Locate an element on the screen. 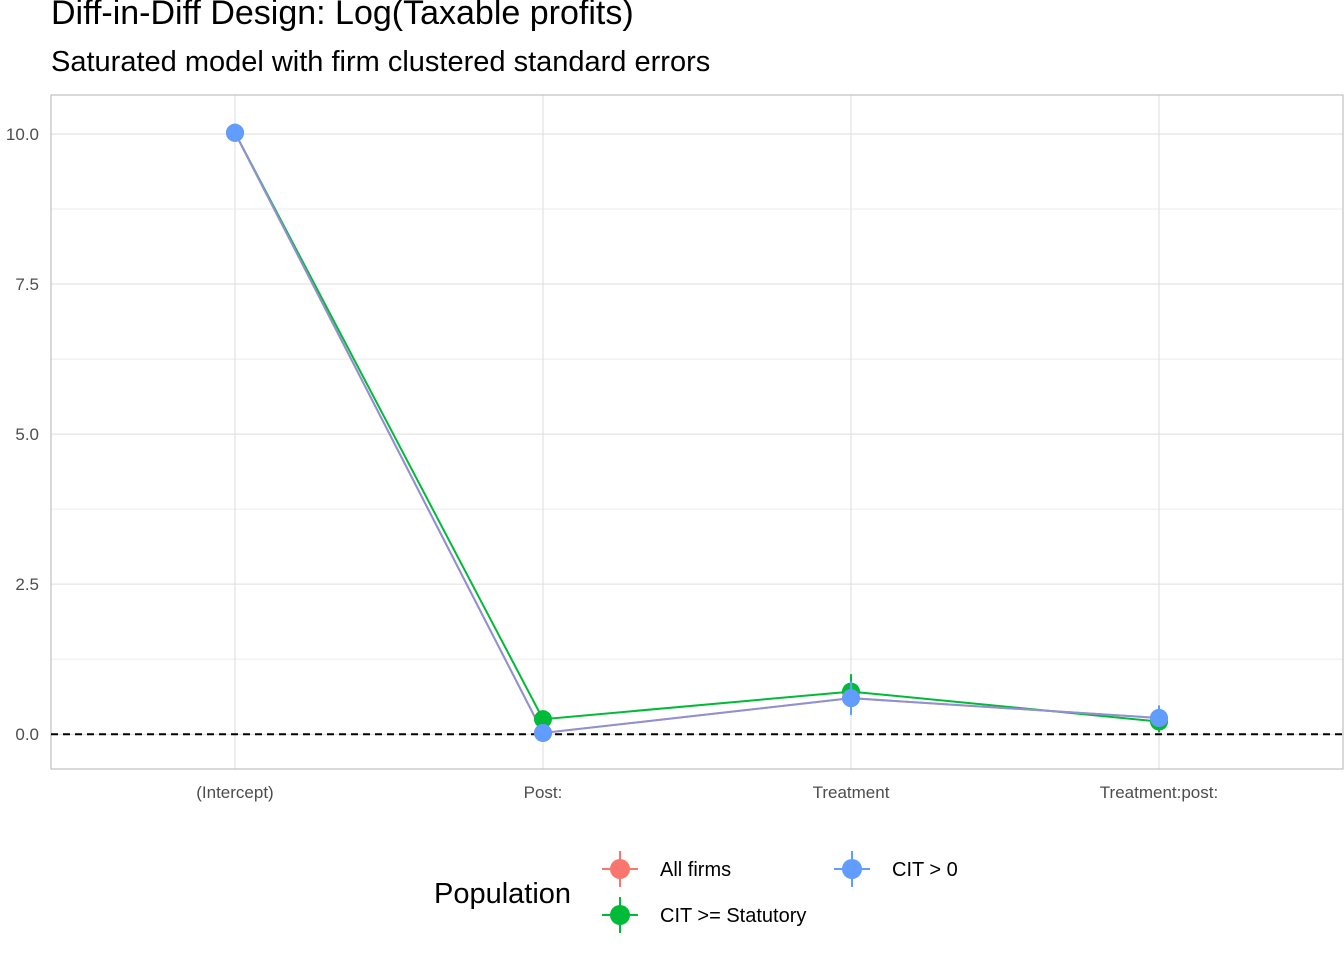  y-tick-label: 2.5 is located at coordinates (27, 584).